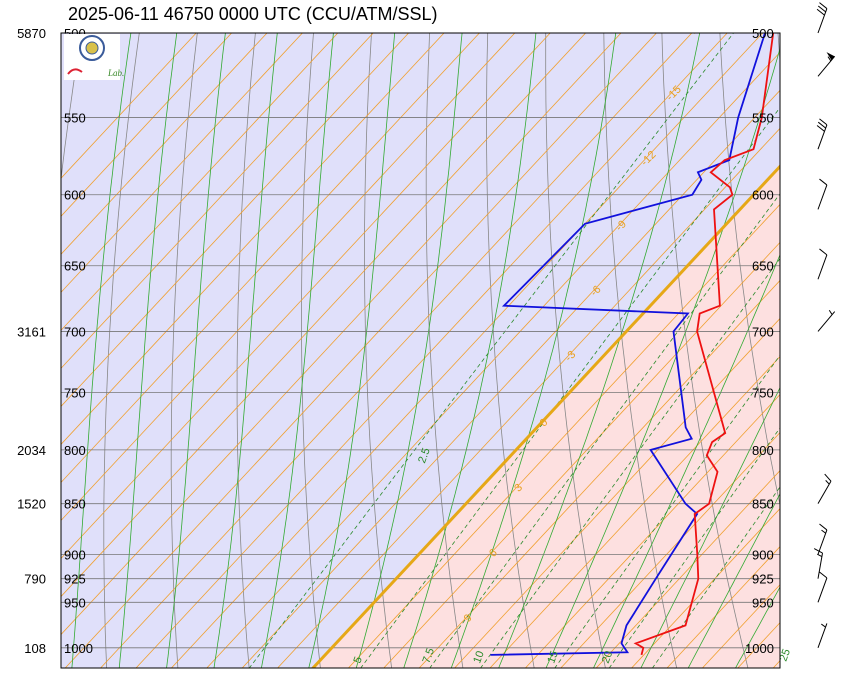 The image size is (850, 700). I want to click on pressure-label-right: 600, so click(763, 195).